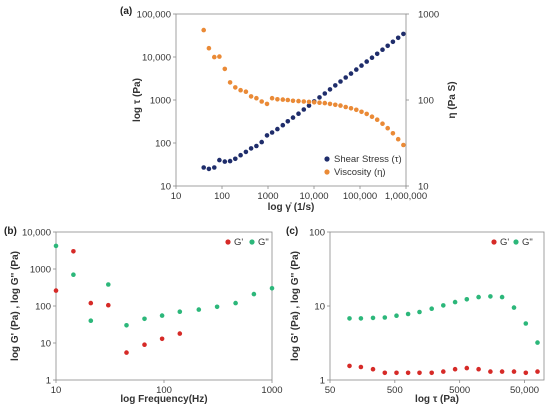 The image size is (550, 412). I want to click on panel-c-x-tick-label: 500, so click(395, 390).